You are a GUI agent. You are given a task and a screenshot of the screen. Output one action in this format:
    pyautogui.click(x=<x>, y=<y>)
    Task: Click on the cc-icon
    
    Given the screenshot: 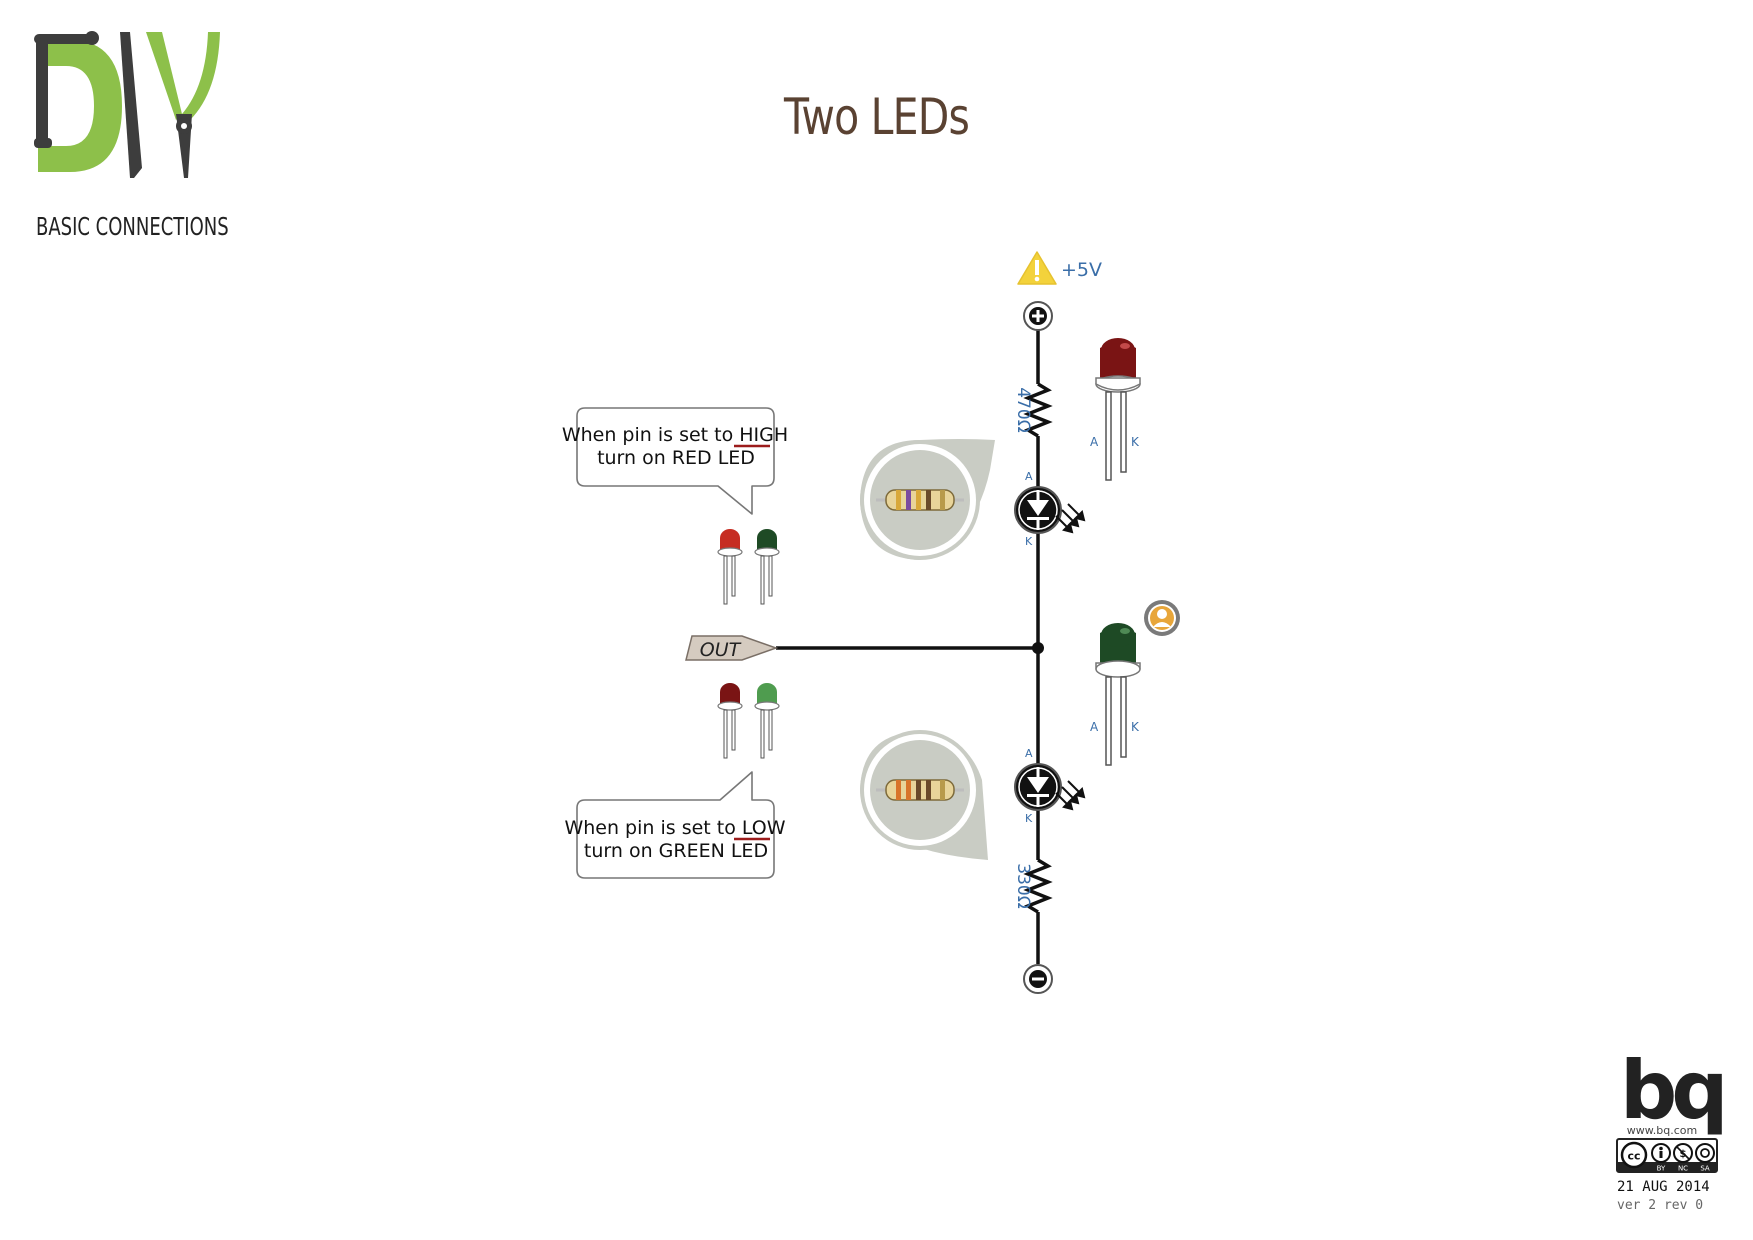 What is the action you would take?
    pyautogui.click(x=1634, y=1155)
    